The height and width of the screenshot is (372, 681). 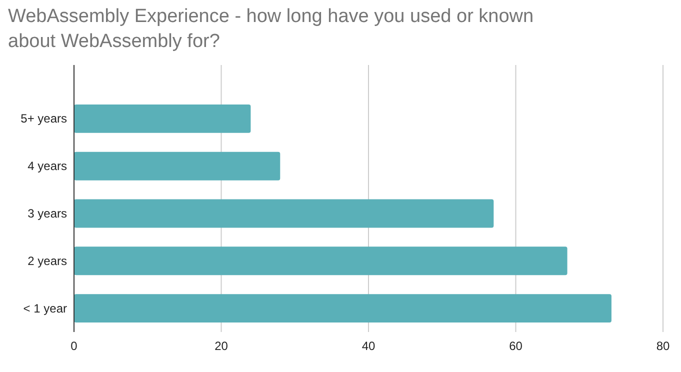 What do you see at coordinates (221, 346) in the screenshot?
I see `x-tick-label: 20` at bounding box center [221, 346].